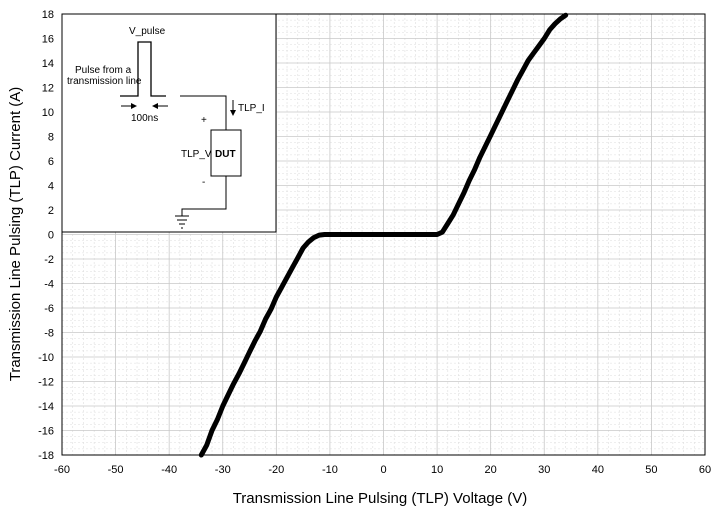 Image resolution: width=713 pixels, height=524 pixels. Describe the element at coordinates (169, 470) in the screenshot. I see `x-tick-label: -40` at that location.